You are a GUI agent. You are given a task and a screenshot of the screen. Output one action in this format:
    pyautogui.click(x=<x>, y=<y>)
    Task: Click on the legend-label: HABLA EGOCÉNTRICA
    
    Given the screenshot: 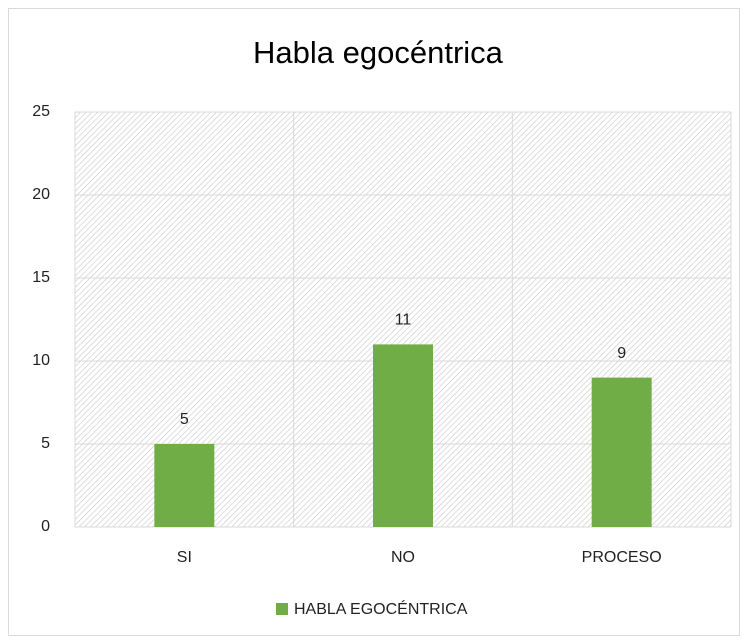 What is the action you would take?
    pyautogui.click(x=381, y=608)
    